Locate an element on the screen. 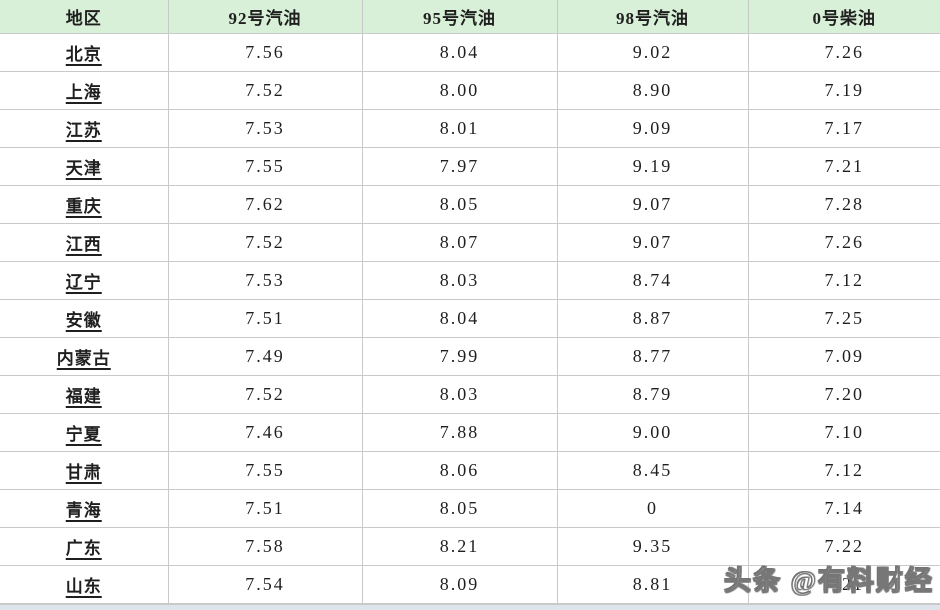  region-cell: 广东 is located at coordinates (84, 546).